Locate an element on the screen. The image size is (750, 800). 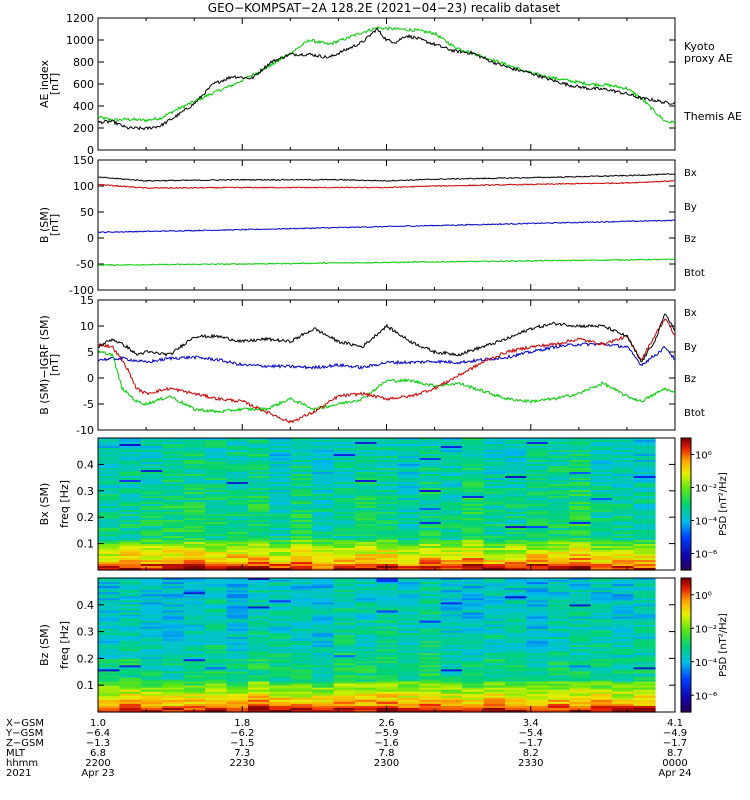
legend-label: Bz is located at coordinates (690, 239).